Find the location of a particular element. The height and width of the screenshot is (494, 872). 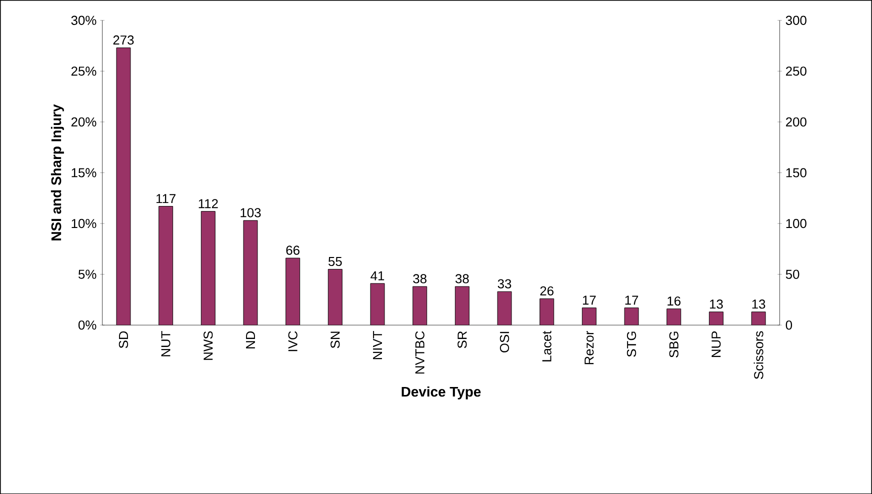

x-tick-label: SR is located at coordinates (462, 339).